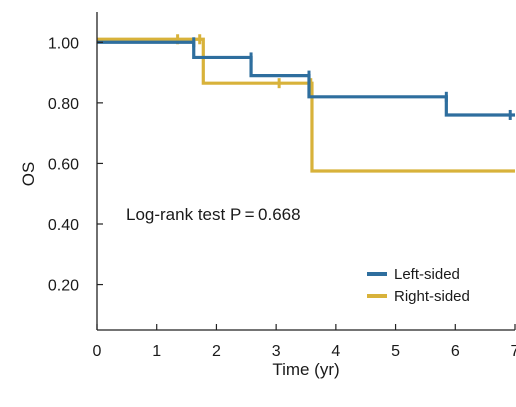  Describe the element at coordinates (28, 174) in the screenshot. I see `y-axis-title: OS` at that location.